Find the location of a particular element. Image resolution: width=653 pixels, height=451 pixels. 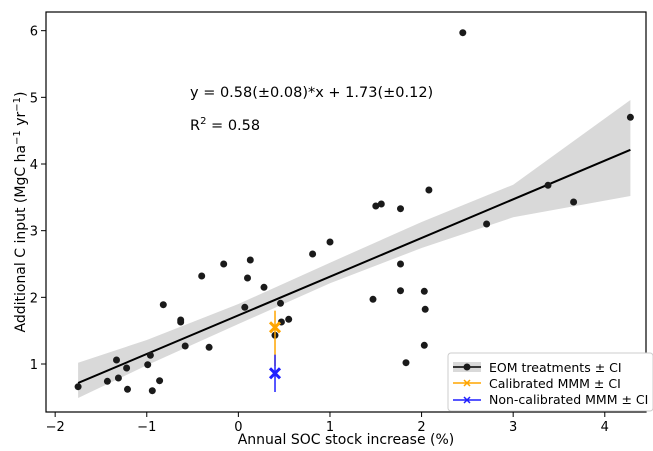

x-tick-label: 1 is located at coordinates (330, 427).